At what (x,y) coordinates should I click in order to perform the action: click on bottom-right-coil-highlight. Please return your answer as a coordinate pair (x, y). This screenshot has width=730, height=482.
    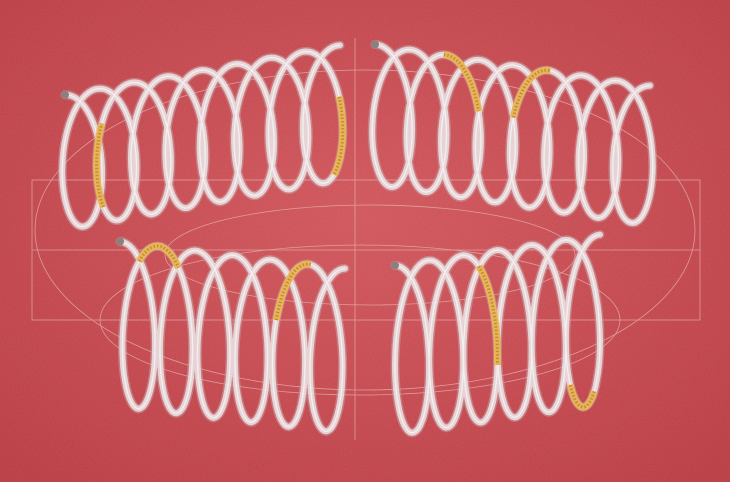
    Looking at the image, I should click on (497, 333).